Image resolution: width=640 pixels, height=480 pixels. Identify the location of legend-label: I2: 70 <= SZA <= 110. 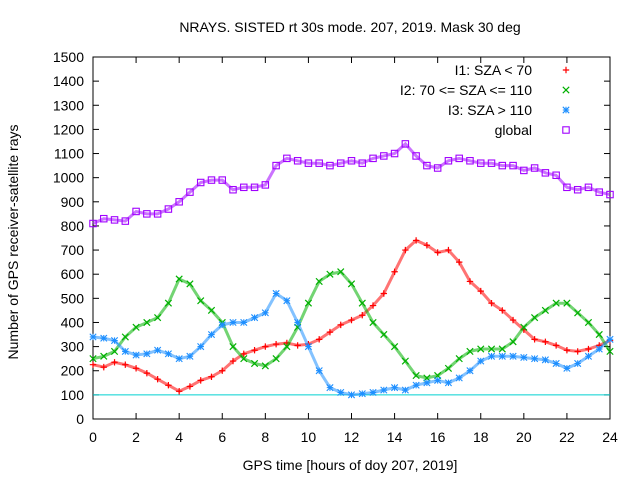
(466, 90).